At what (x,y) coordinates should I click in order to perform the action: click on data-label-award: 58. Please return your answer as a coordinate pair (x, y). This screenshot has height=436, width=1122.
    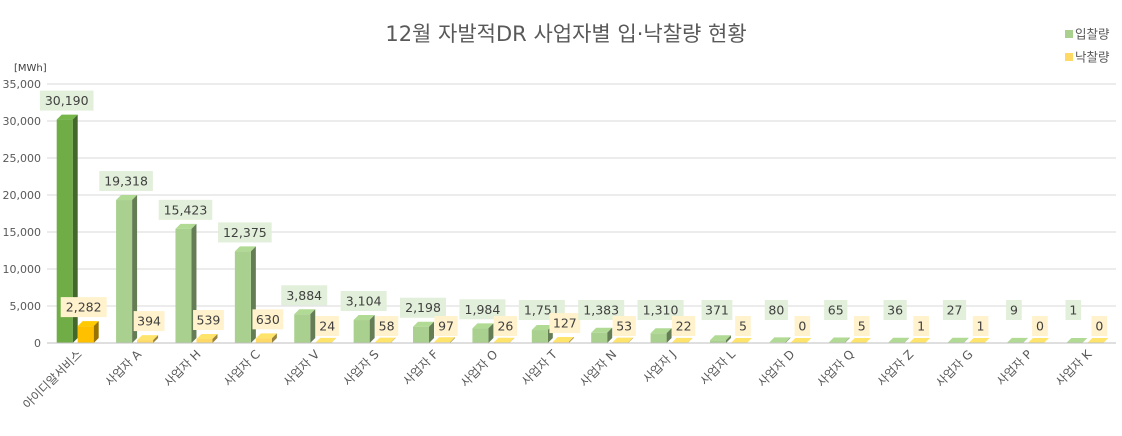
    Looking at the image, I should click on (387, 326).